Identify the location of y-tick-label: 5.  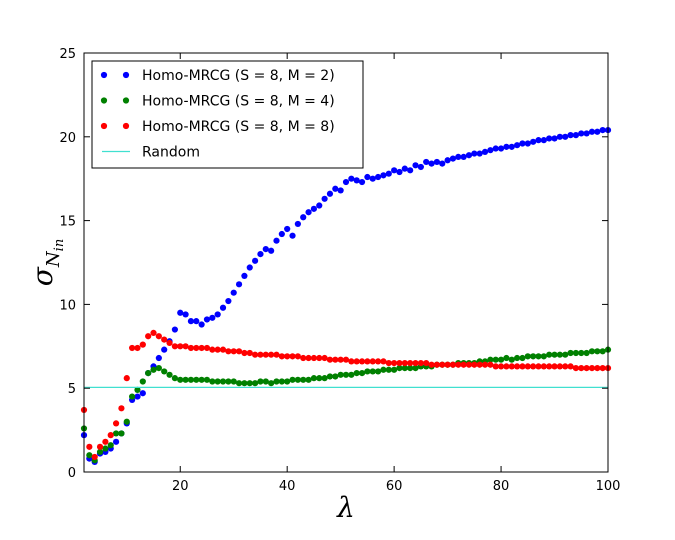
(72, 389).